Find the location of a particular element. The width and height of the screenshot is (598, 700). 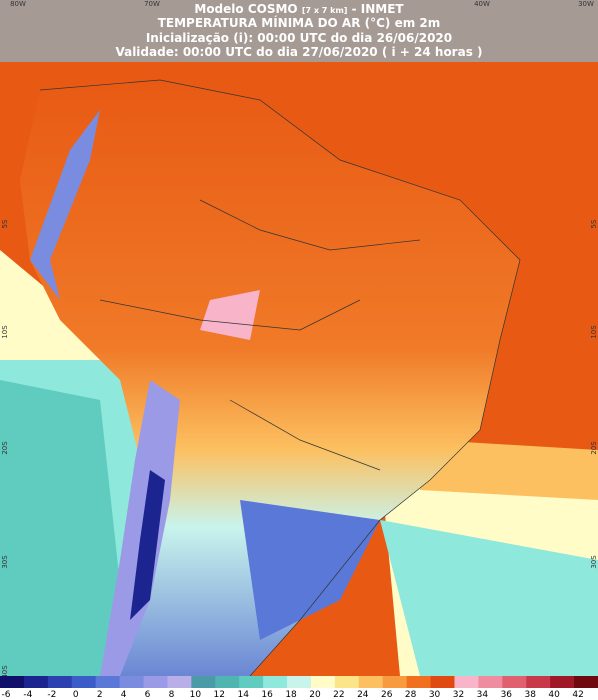

colorbar-label: 6 is located at coordinates (148, 695).